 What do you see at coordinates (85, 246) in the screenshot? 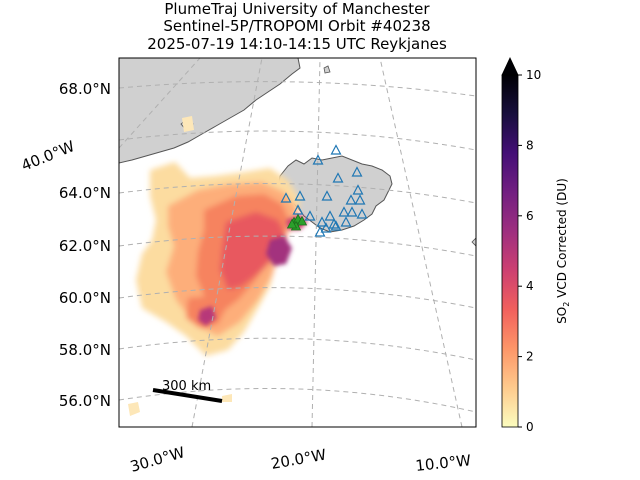
I see `lat-label-62n: 62.0°N` at bounding box center [85, 246].